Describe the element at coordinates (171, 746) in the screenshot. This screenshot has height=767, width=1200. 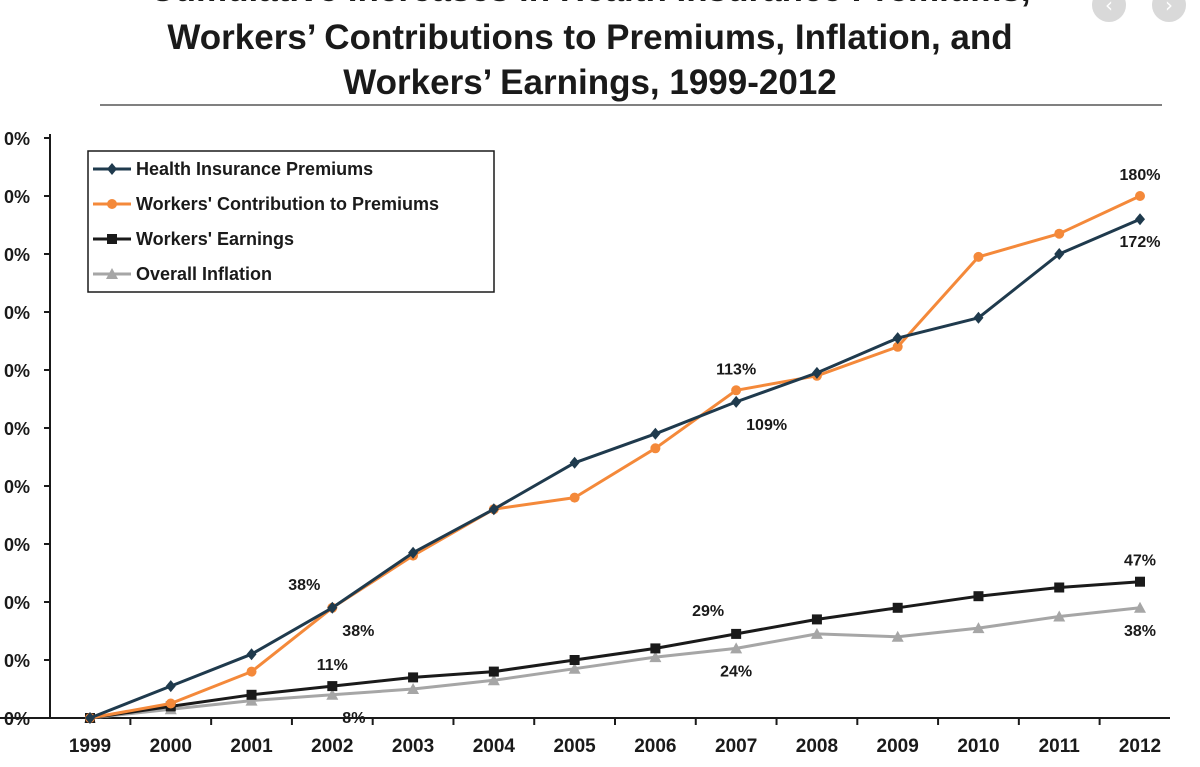
I see `x-tick-label: 2000` at that location.